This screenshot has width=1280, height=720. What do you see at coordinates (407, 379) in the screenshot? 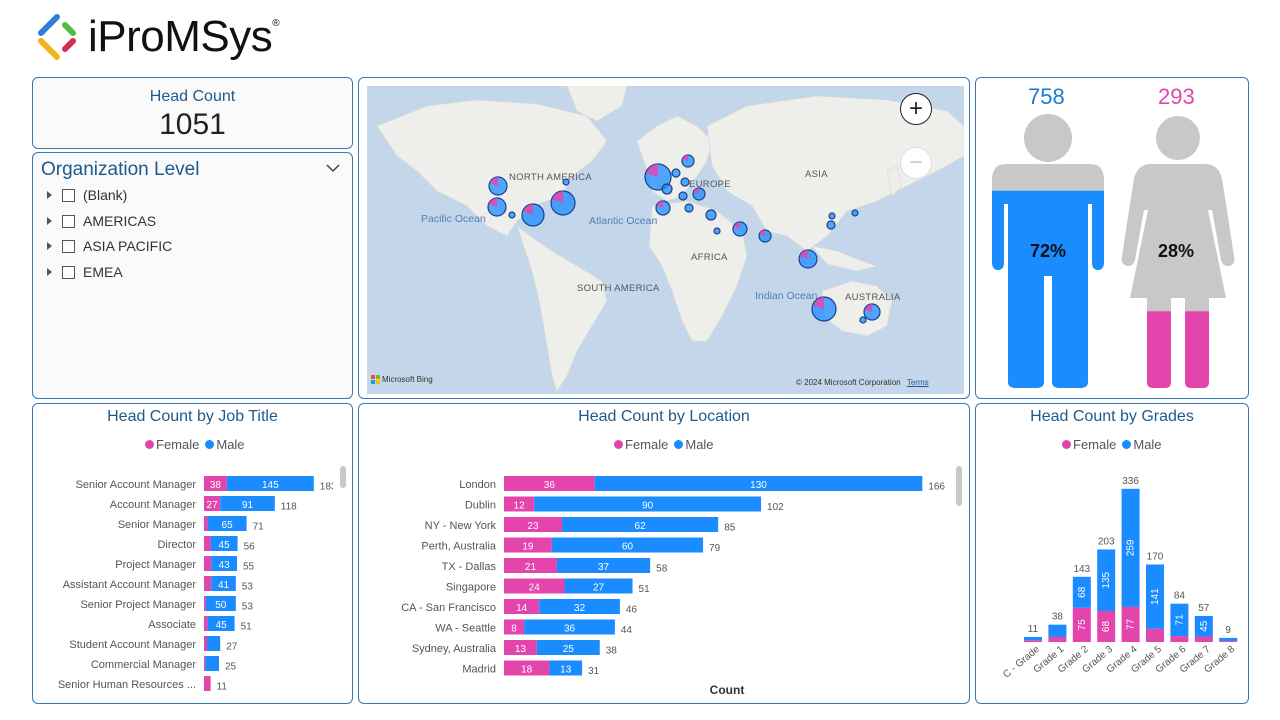
I see `map-provider: Microsoft Bing` at bounding box center [407, 379].